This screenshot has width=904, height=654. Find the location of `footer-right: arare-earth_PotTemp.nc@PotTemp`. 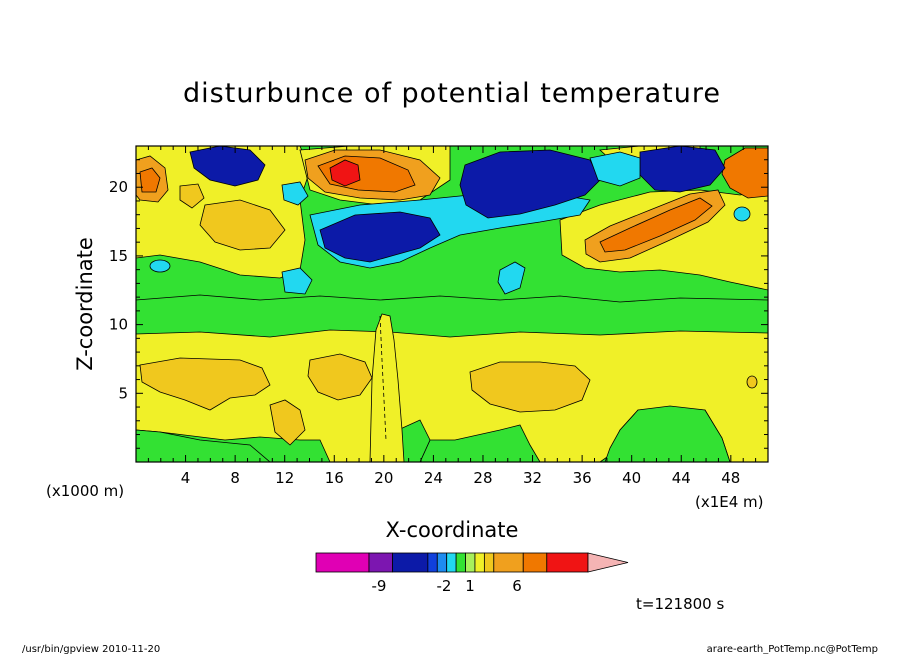

footer-right: arare-earth_PotTemp.nc@PotTemp is located at coordinates (792, 649).